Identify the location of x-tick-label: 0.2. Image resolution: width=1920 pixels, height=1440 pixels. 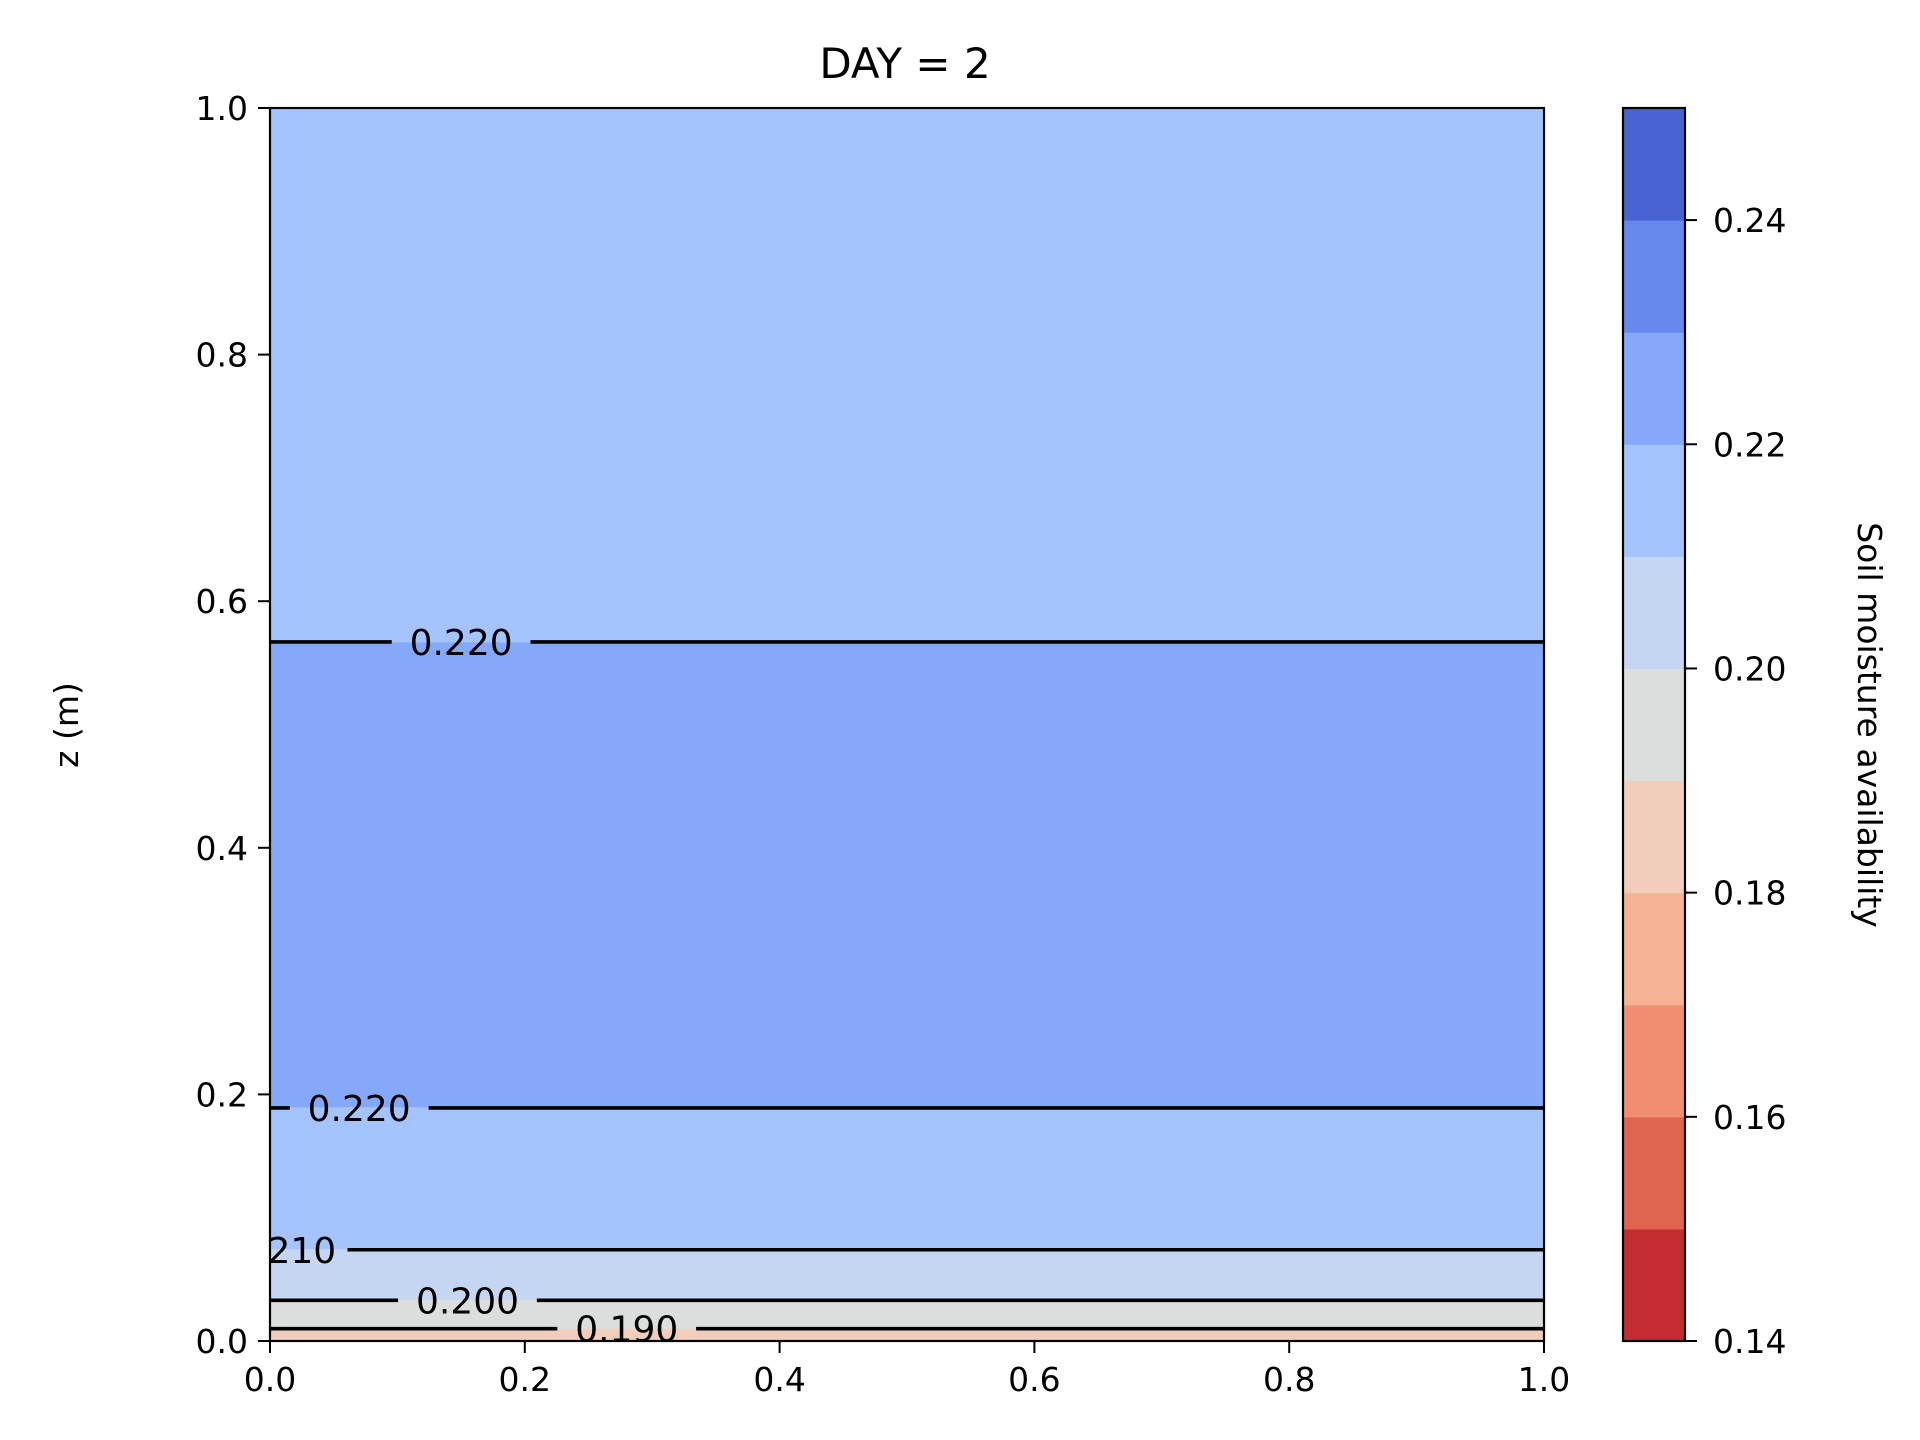
(525, 1379).